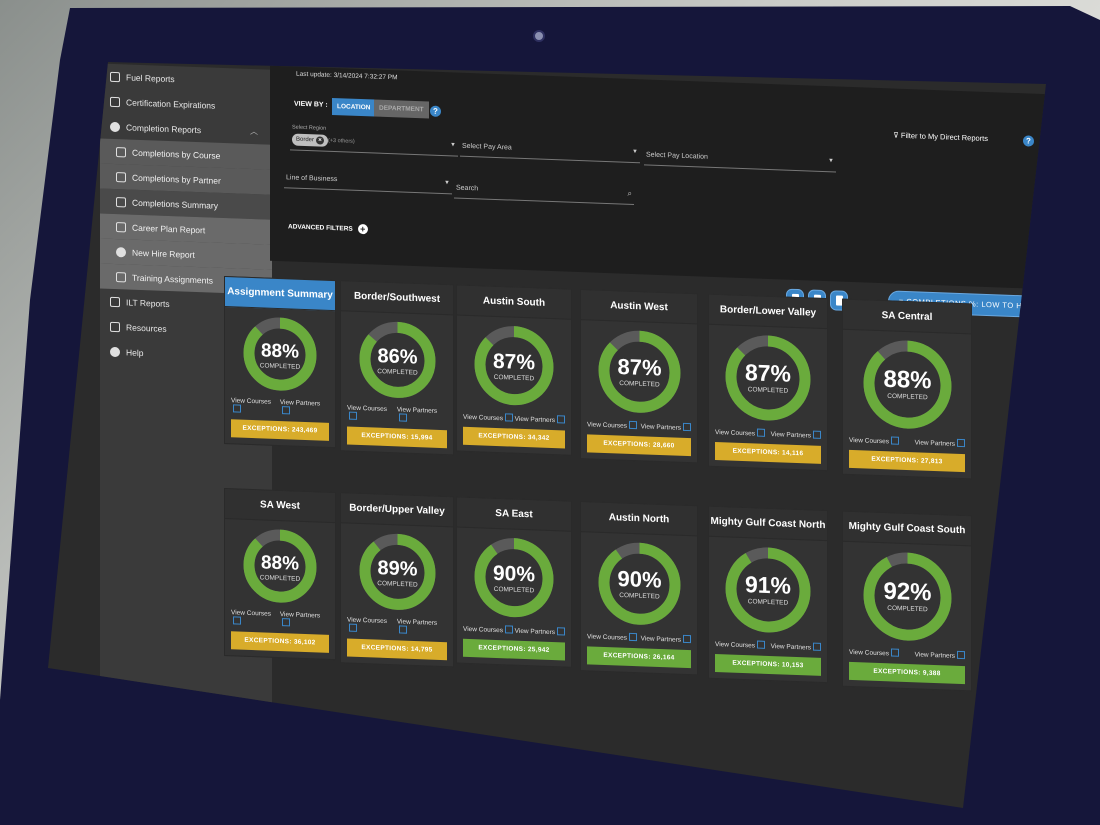 Image resolution: width=1100 pixels, height=825 pixels. I want to click on percent-value: 88%, so click(280, 351).